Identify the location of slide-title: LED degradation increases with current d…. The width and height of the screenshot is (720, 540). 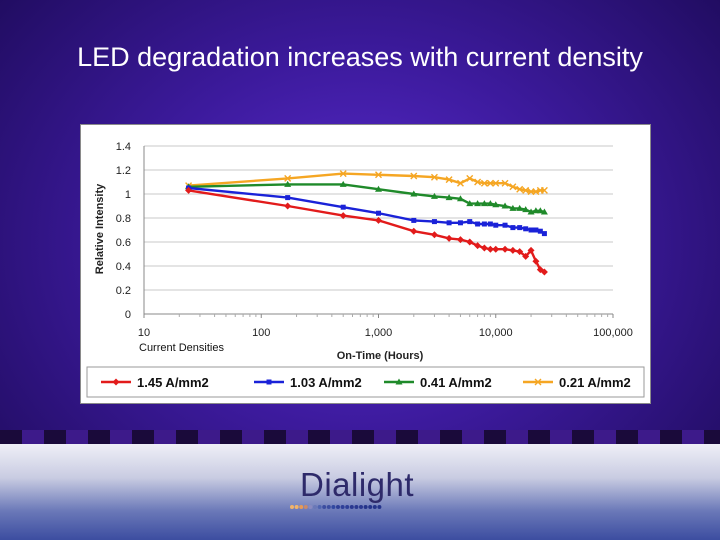
(360, 57).